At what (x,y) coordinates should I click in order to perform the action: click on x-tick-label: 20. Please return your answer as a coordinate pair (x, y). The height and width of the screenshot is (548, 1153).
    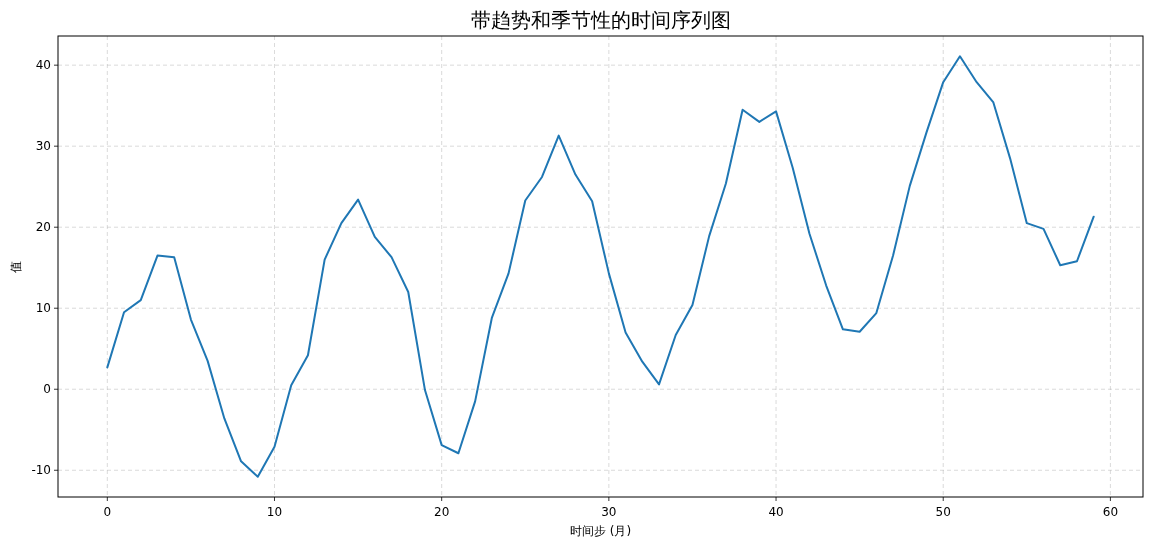
    Looking at the image, I should click on (442, 512).